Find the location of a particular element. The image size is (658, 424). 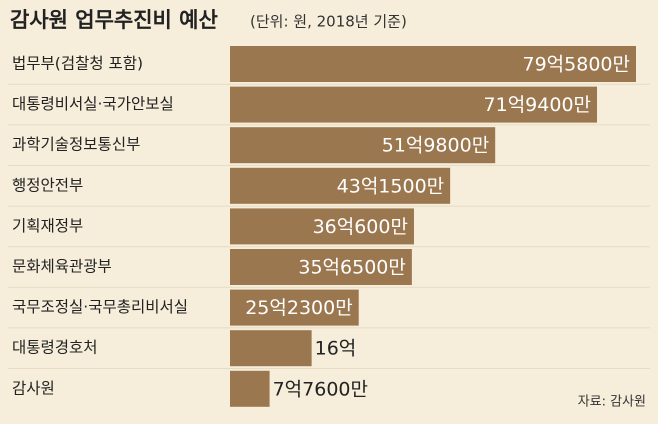

category-label: 대통령비서실·국가안보실 is located at coordinates (93, 104).